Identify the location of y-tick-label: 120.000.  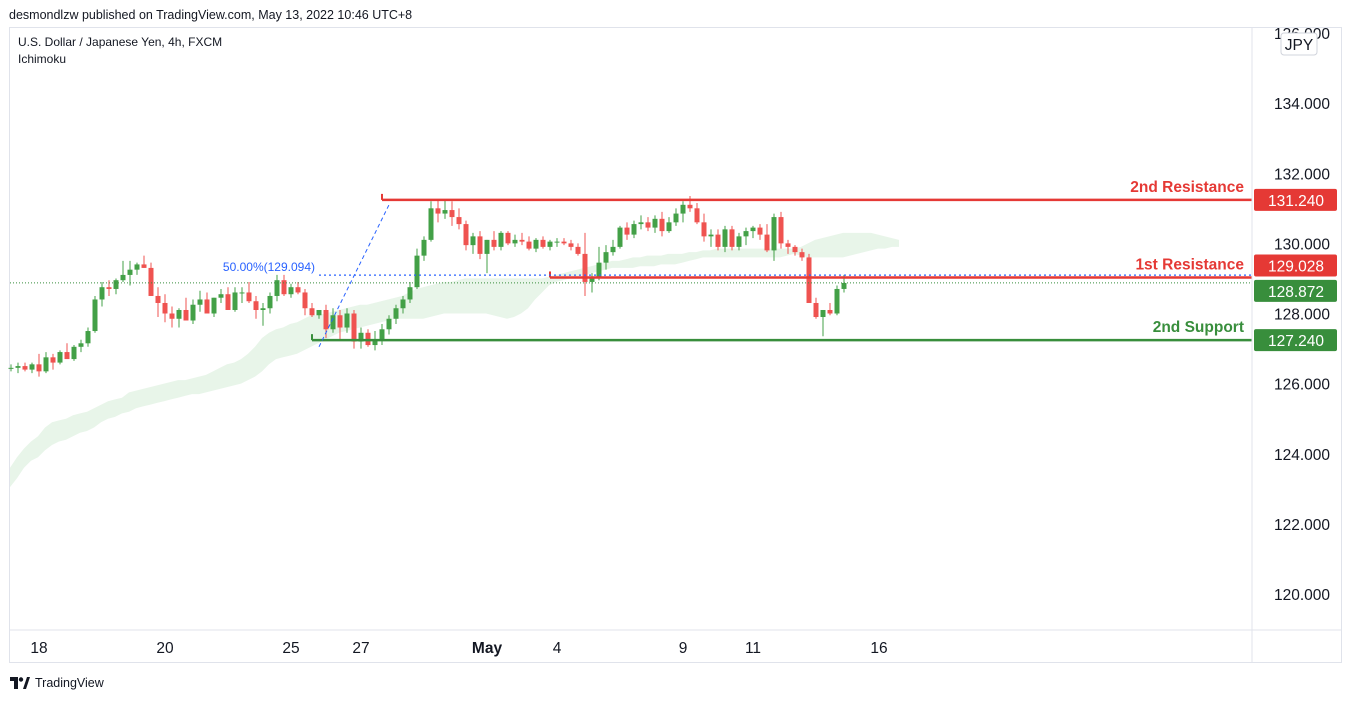
(1302, 595).